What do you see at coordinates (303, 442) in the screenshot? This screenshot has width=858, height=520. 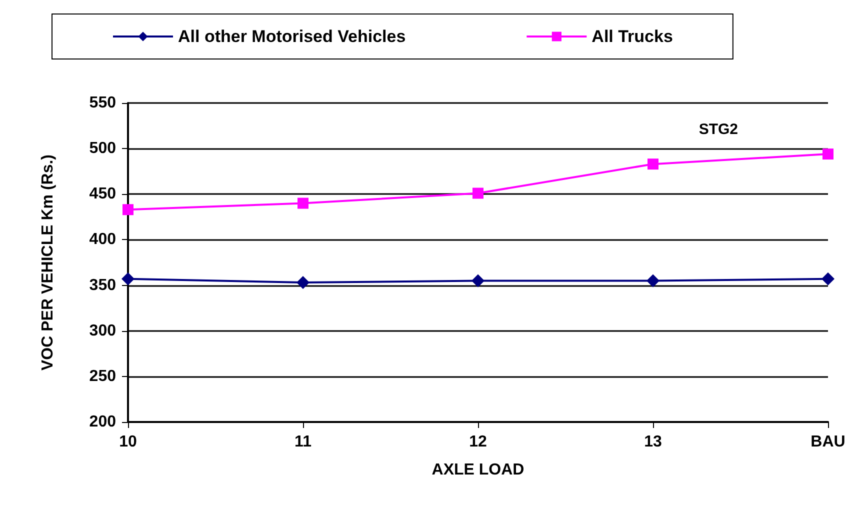 I see `x-tick-label: 11` at bounding box center [303, 442].